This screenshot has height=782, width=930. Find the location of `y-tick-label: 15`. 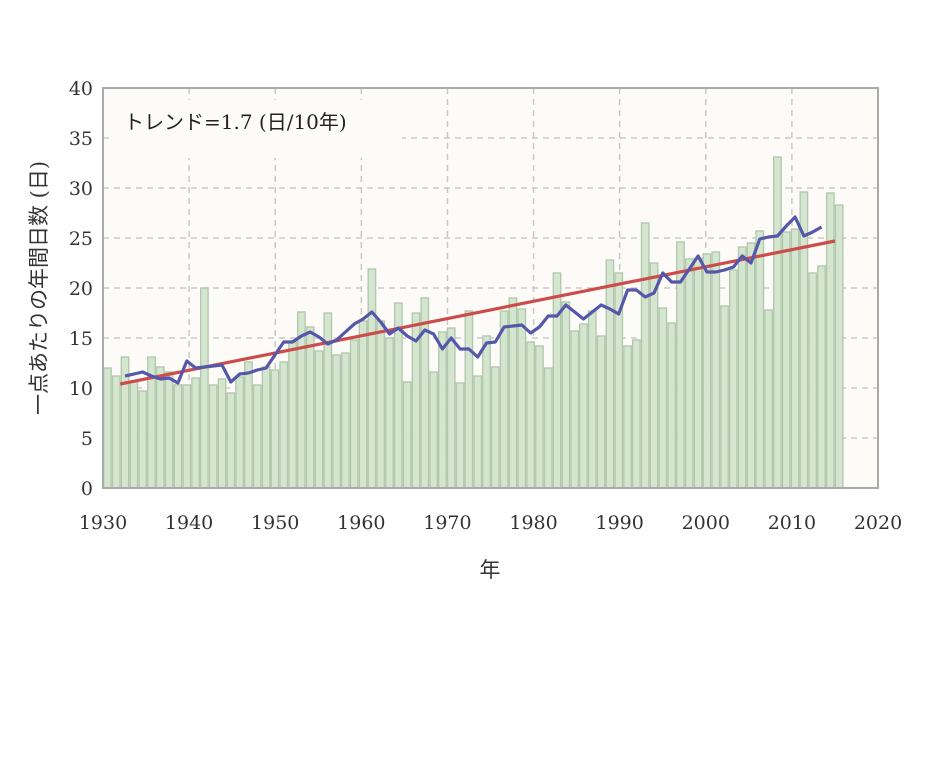

y-tick-label: 15 is located at coordinates (81, 339).